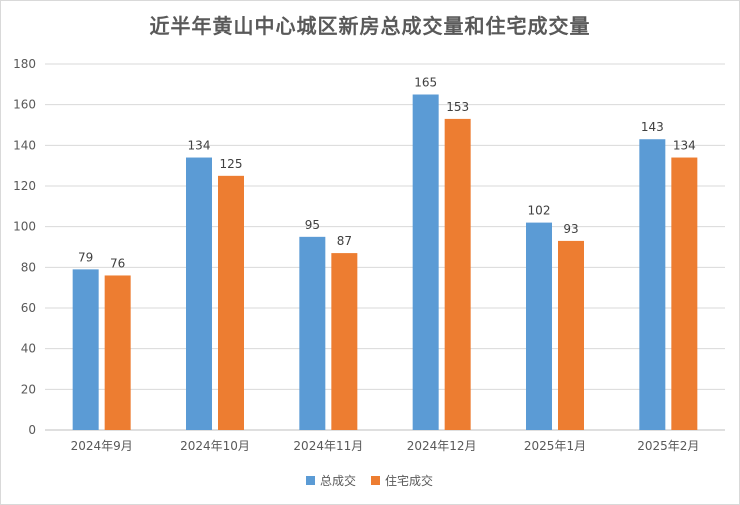 This screenshot has width=740, height=505. What do you see at coordinates (24, 247) in the screenshot?
I see `y-axis: 0 20 40 60 80 100 120 140 160 180` at bounding box center [24, 247].